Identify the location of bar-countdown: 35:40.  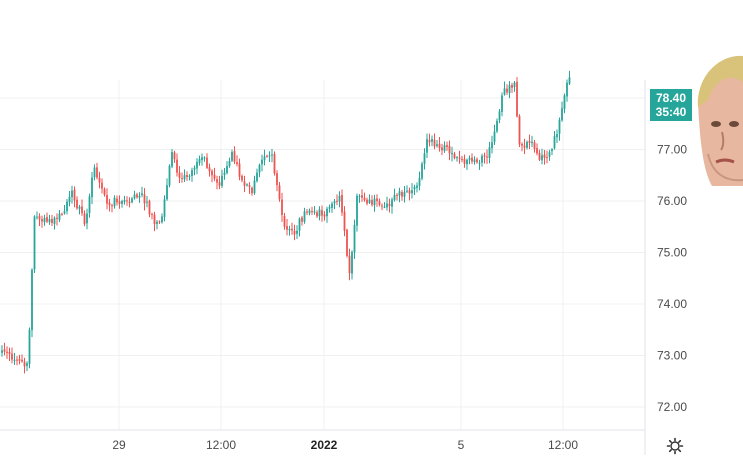
(671, 112).